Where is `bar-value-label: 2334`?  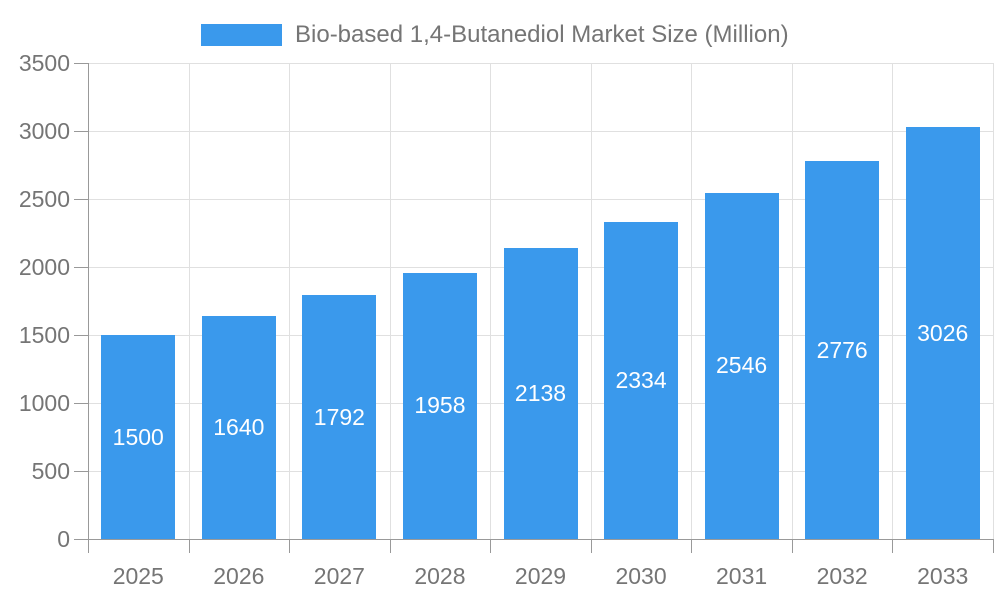
bar-value-label: 2334 is located at coordinates (641, 379).